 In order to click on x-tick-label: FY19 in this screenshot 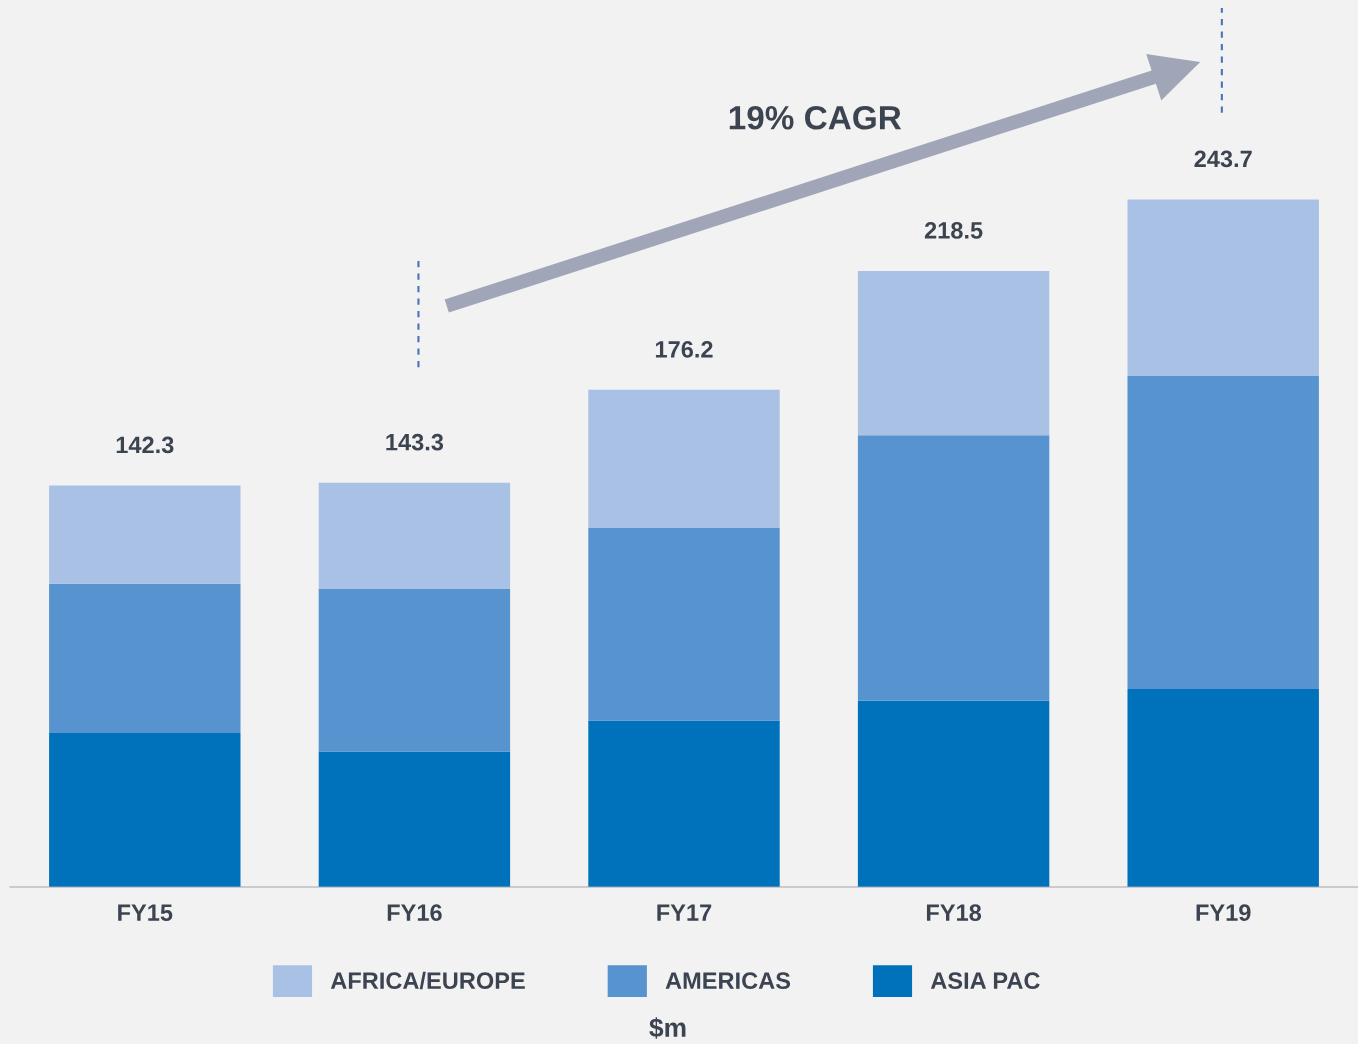, I will do `click(1223, 913)`.